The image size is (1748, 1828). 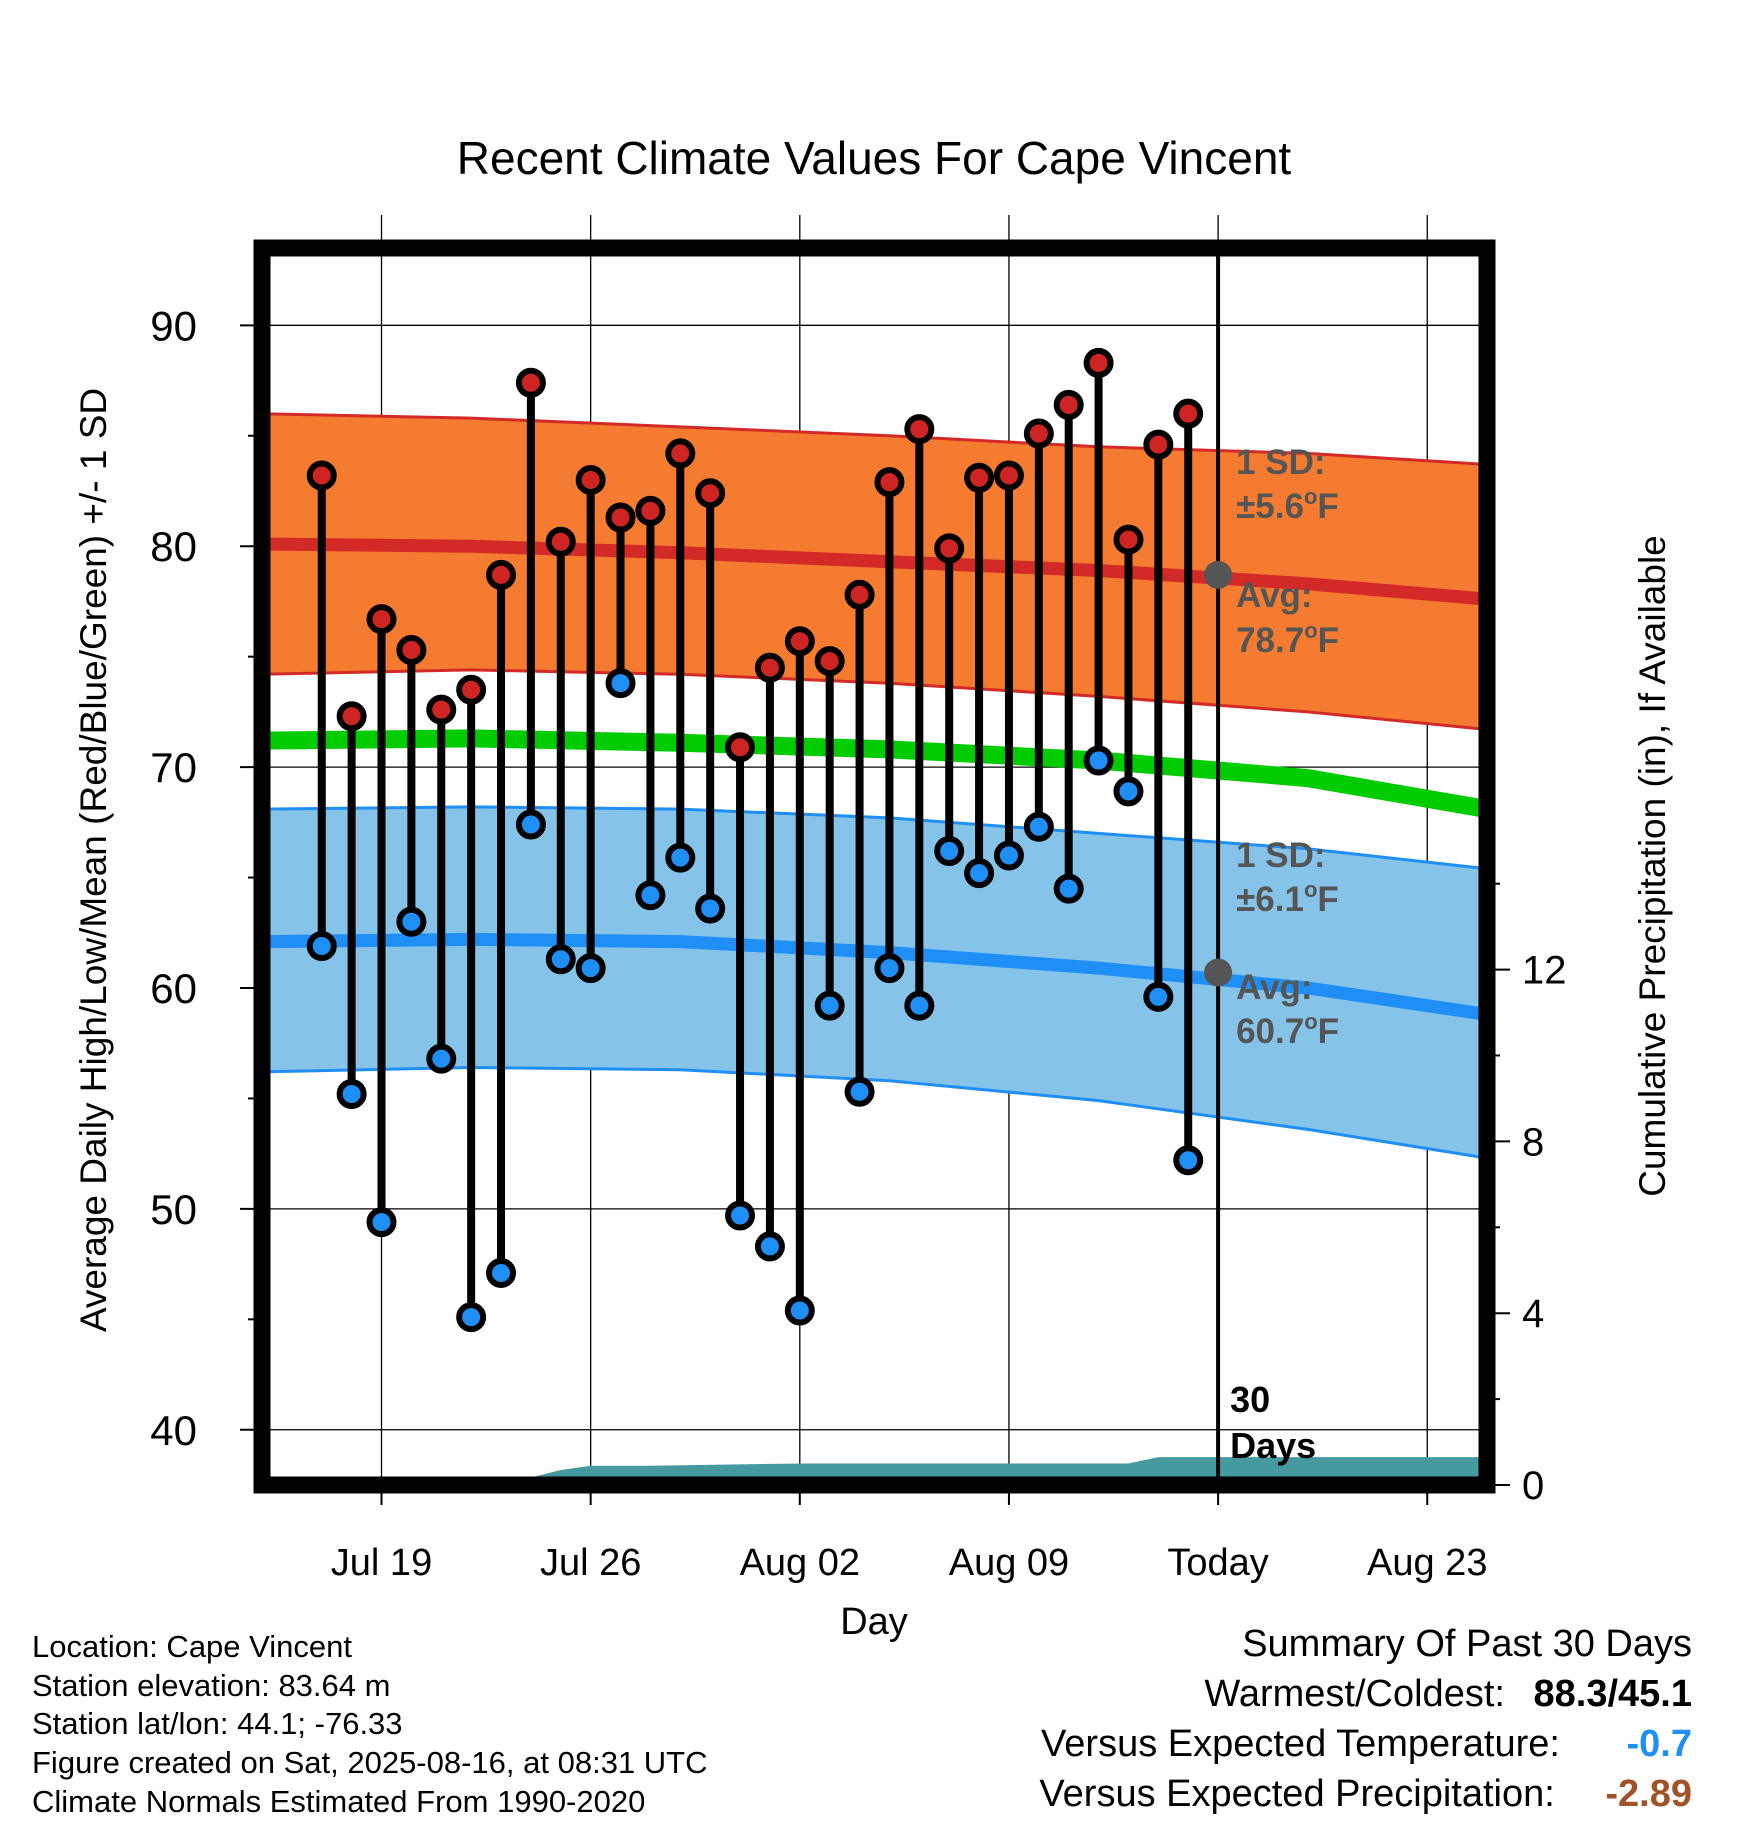 What do you see at coordinates (1354, 1694) in the screenshot?
I see `warm-cold-label: Warmest/Coldest:` at bounding box center [1354, 1694].